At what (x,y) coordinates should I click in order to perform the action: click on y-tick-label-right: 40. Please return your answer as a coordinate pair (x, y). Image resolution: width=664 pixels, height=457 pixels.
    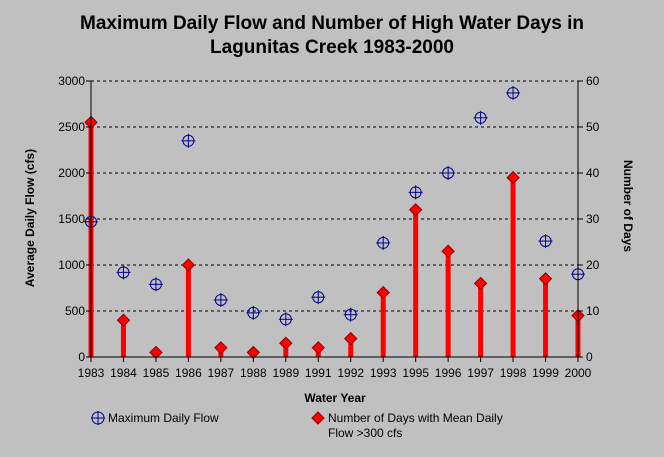
    Looking at the image, I should click on (593, 173).